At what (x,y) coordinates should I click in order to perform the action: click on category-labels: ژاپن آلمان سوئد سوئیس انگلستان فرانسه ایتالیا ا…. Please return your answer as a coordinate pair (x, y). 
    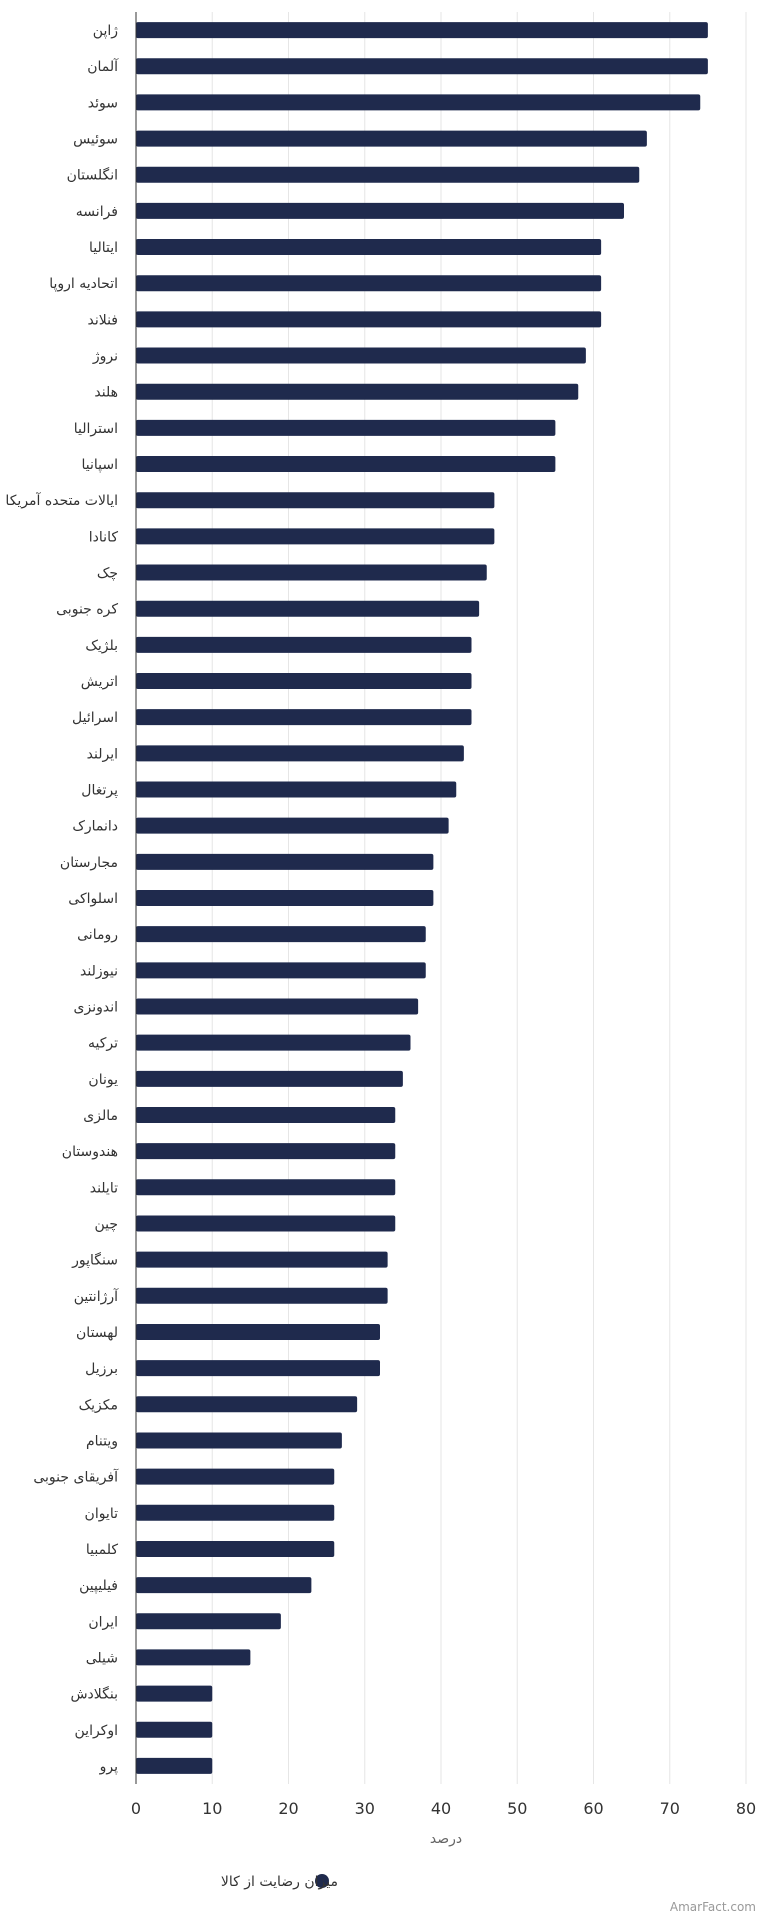
    Looking at the image, I should click on (62, 899).